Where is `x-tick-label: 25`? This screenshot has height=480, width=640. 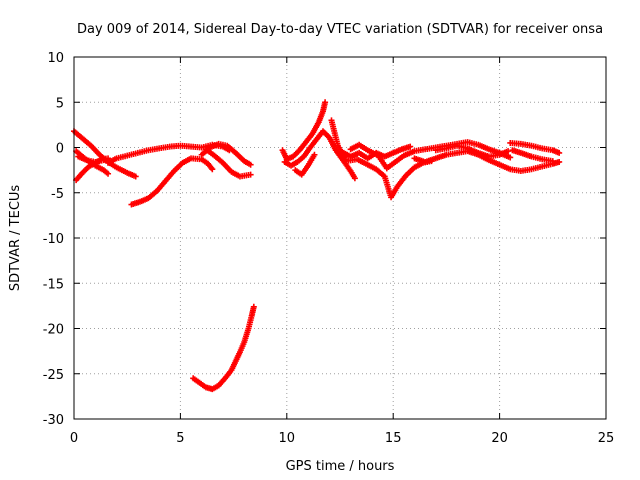
x-tick-label: 25 is located at coordinates (606, 438).